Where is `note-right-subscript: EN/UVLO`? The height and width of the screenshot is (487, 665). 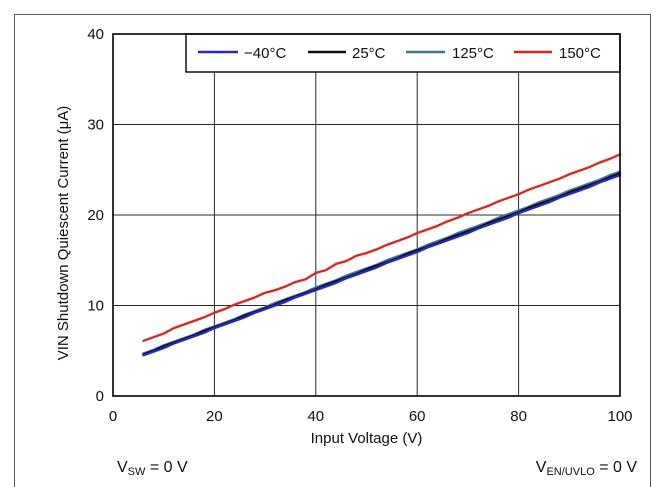 note-right-subscript: EN/UVLO is located at coordinates (570, 472).